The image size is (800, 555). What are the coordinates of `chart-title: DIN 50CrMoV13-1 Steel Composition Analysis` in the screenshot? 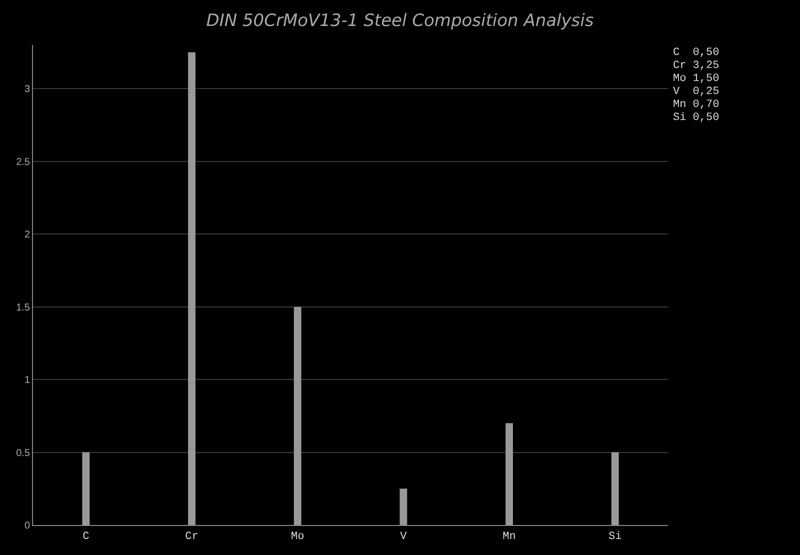 It's located at (400, 20).